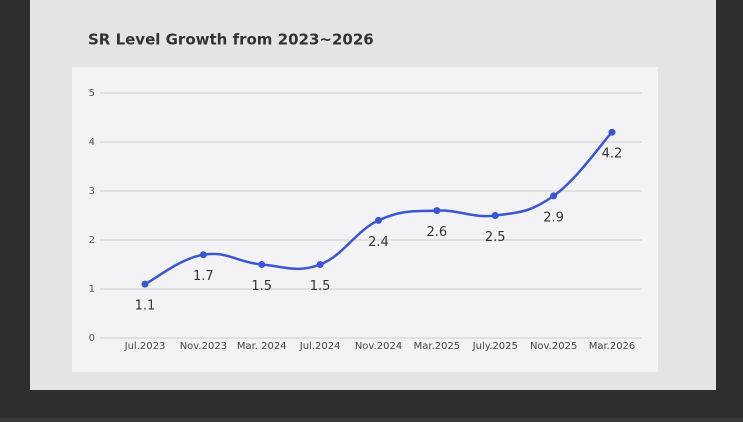 The image size is (743, 422). Describe the element at coordinates (262, 346) in the screenshot. I see `x-tick-label: Mar. 2024` at that location.